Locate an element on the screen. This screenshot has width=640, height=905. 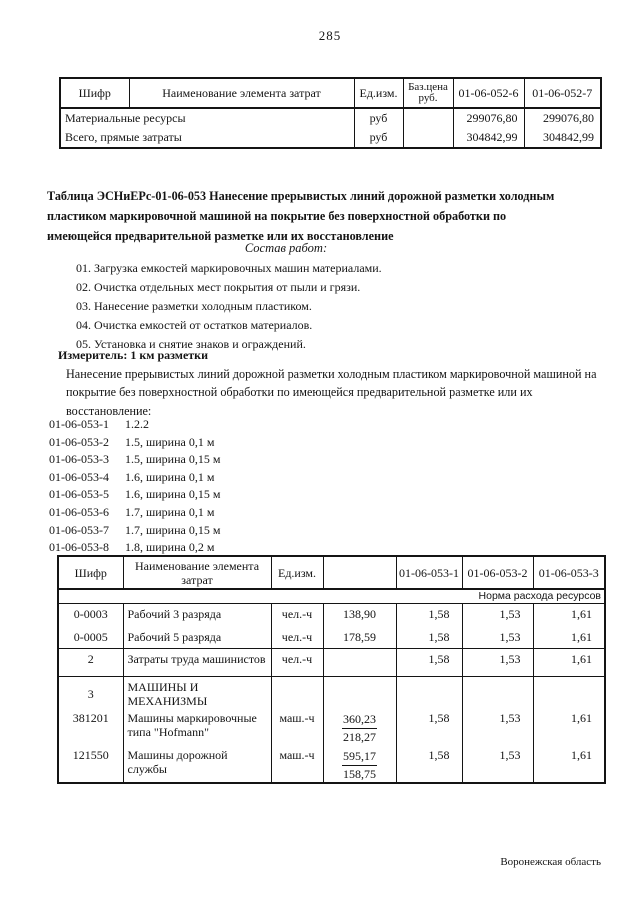
row-code: 2 is located at coordinates (90, 662).